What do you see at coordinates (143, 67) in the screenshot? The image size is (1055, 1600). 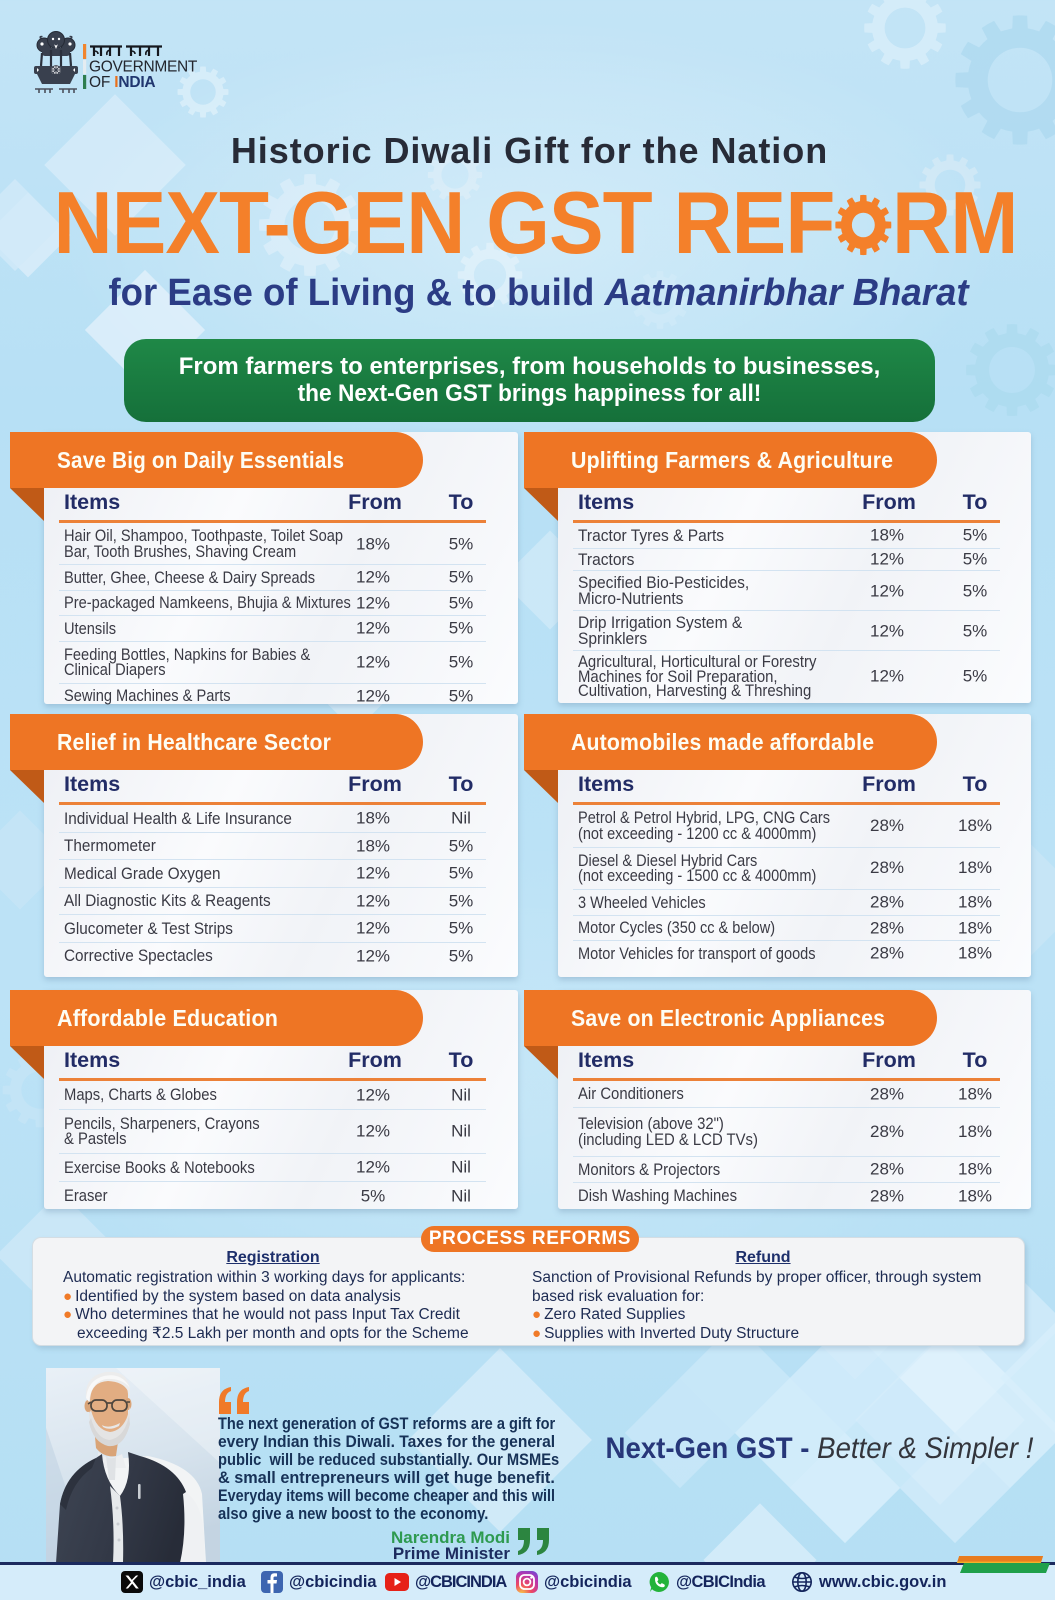 I see `svg-text: GOVERNMENT` at bounding box center [143, 67].